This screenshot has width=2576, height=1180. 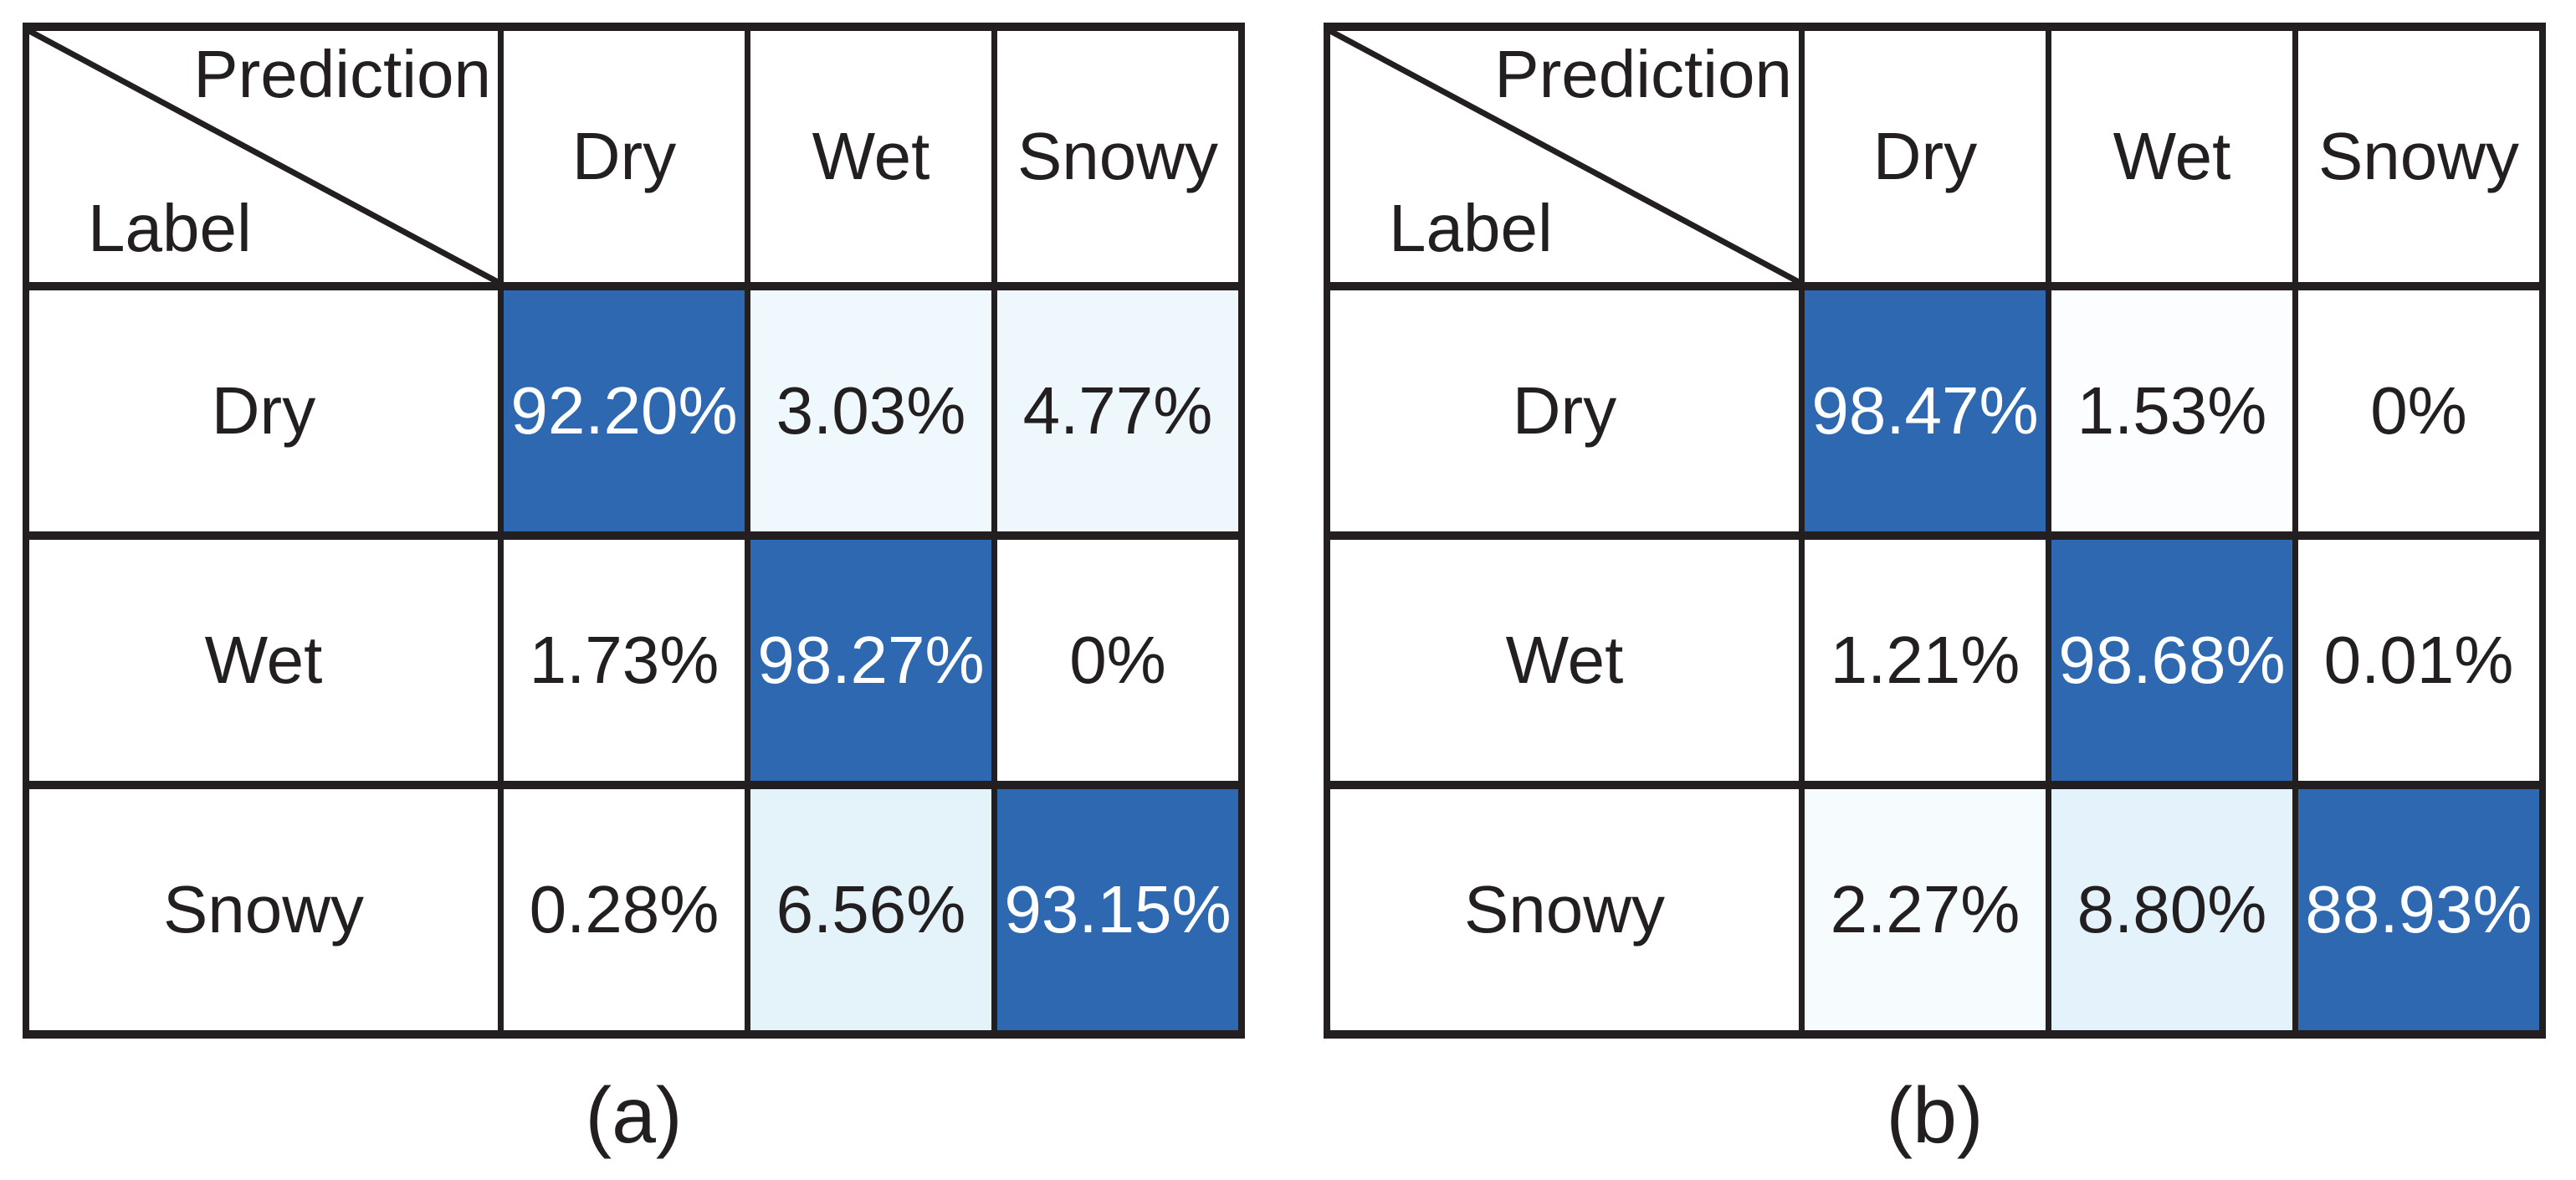 What do you see at coordinates (625, 660) in the screenshot?
I see `matrix-cell: 1.73%` at bounding box center [625, 660].